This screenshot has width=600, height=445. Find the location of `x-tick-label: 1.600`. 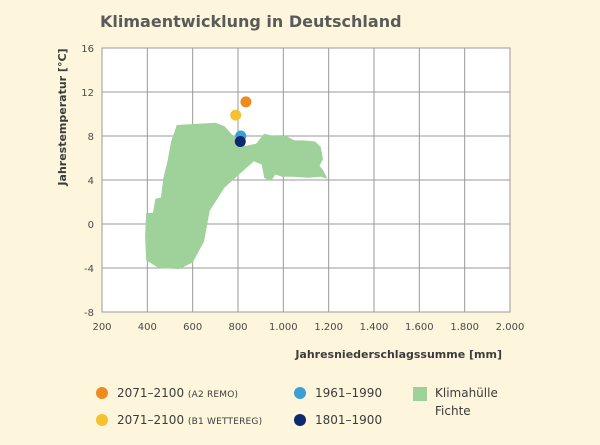

x-tick-label: 1.600 is located at coordinates (419, 327).